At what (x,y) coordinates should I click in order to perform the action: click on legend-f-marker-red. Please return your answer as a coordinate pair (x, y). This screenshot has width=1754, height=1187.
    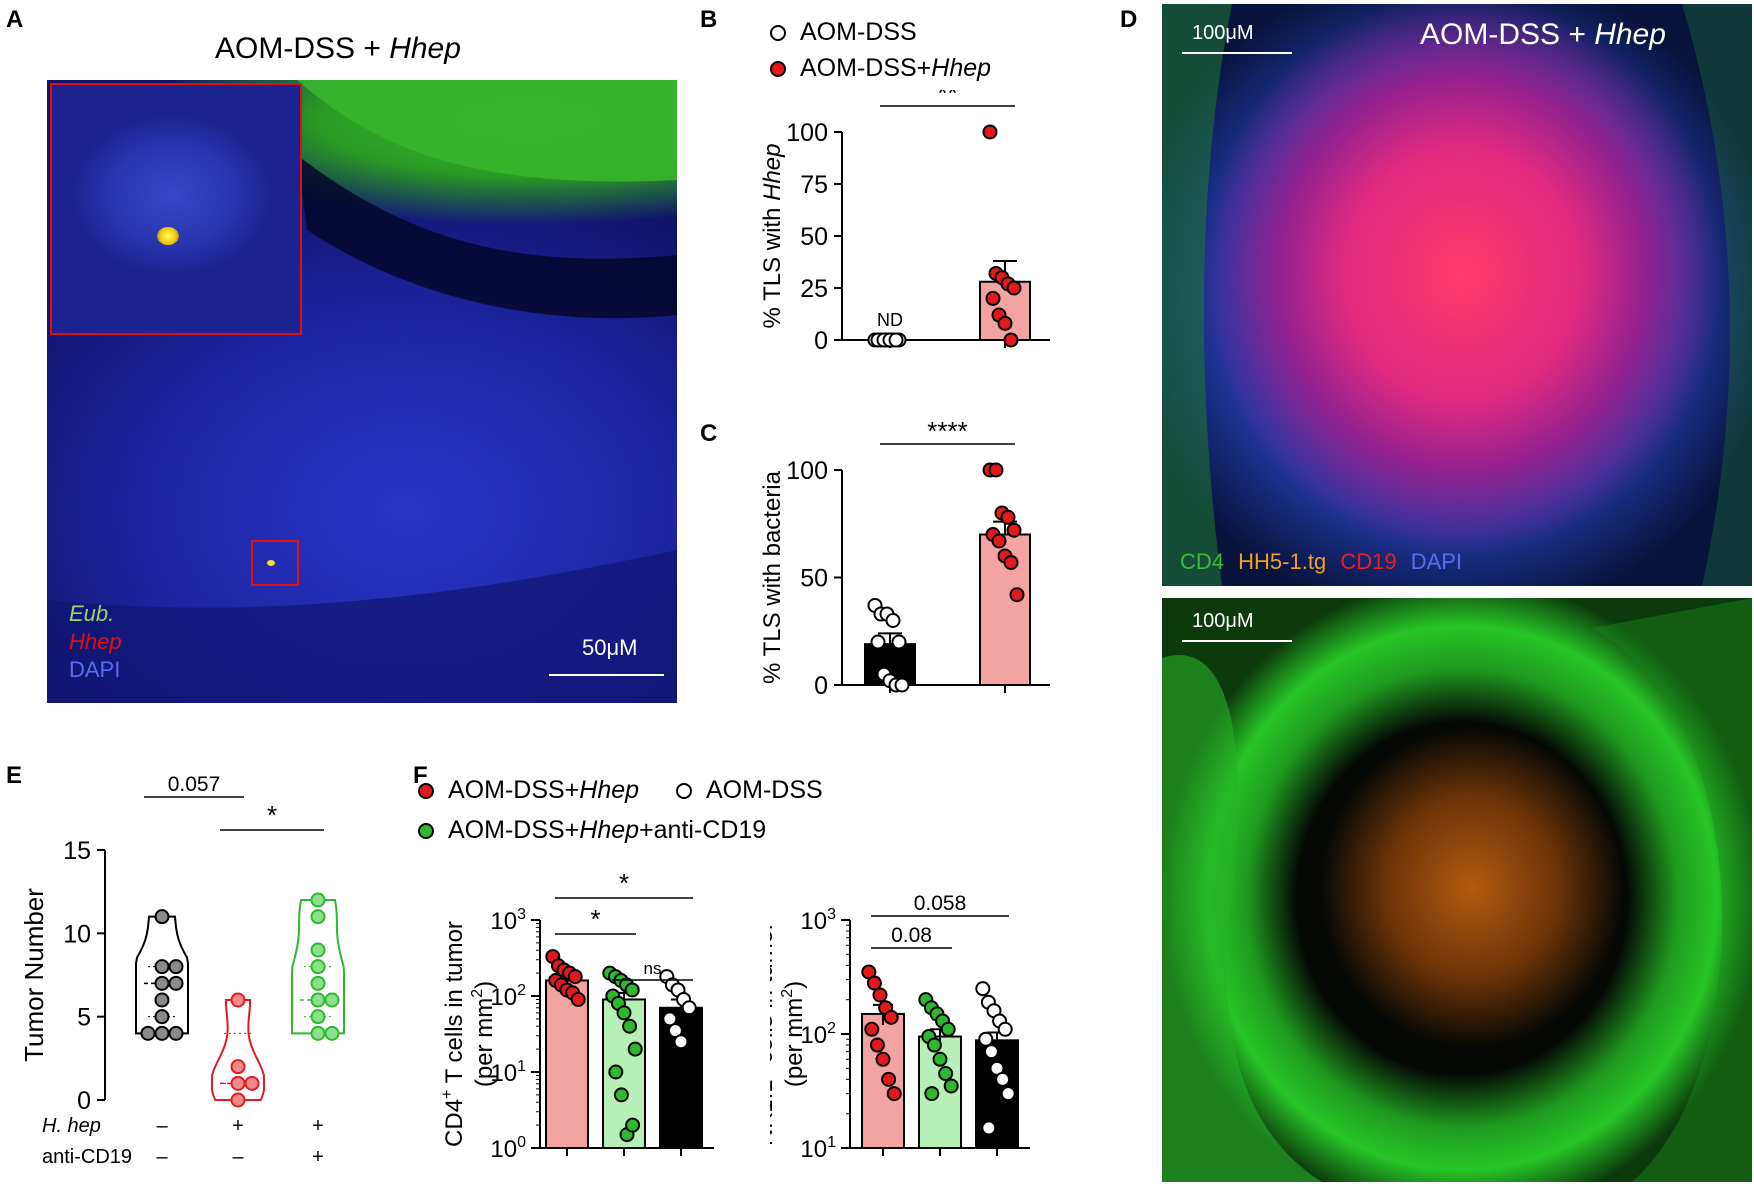
    Looking at the image, I should click on (426, 791).